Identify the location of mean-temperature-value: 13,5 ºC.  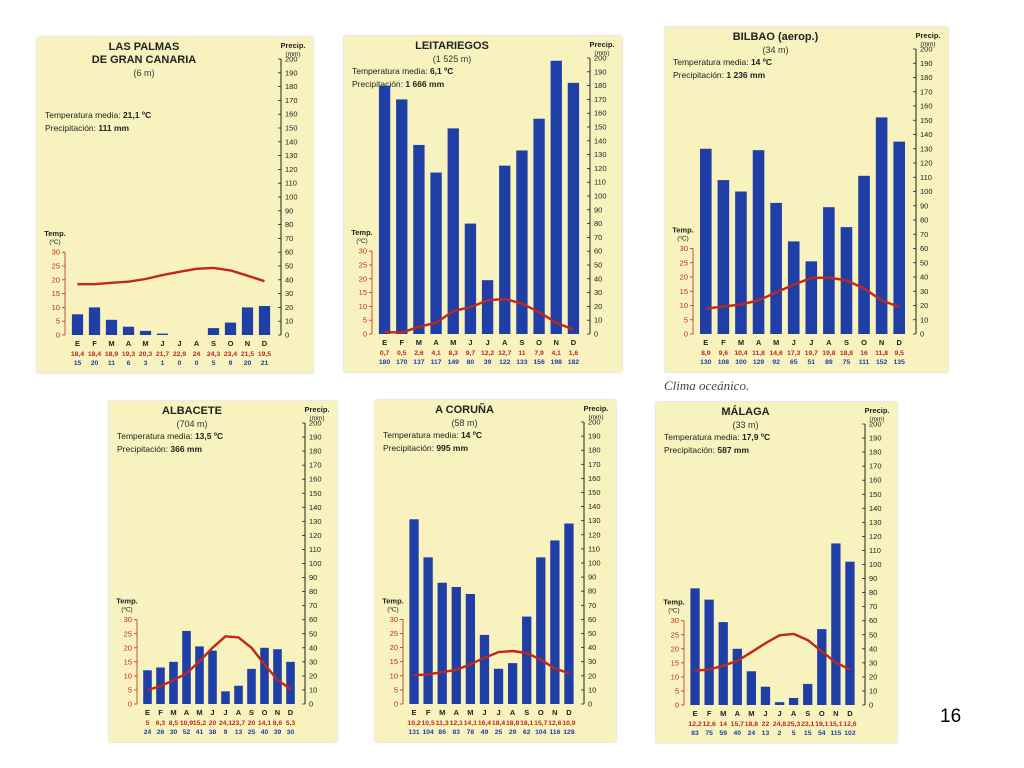
(209, 436).